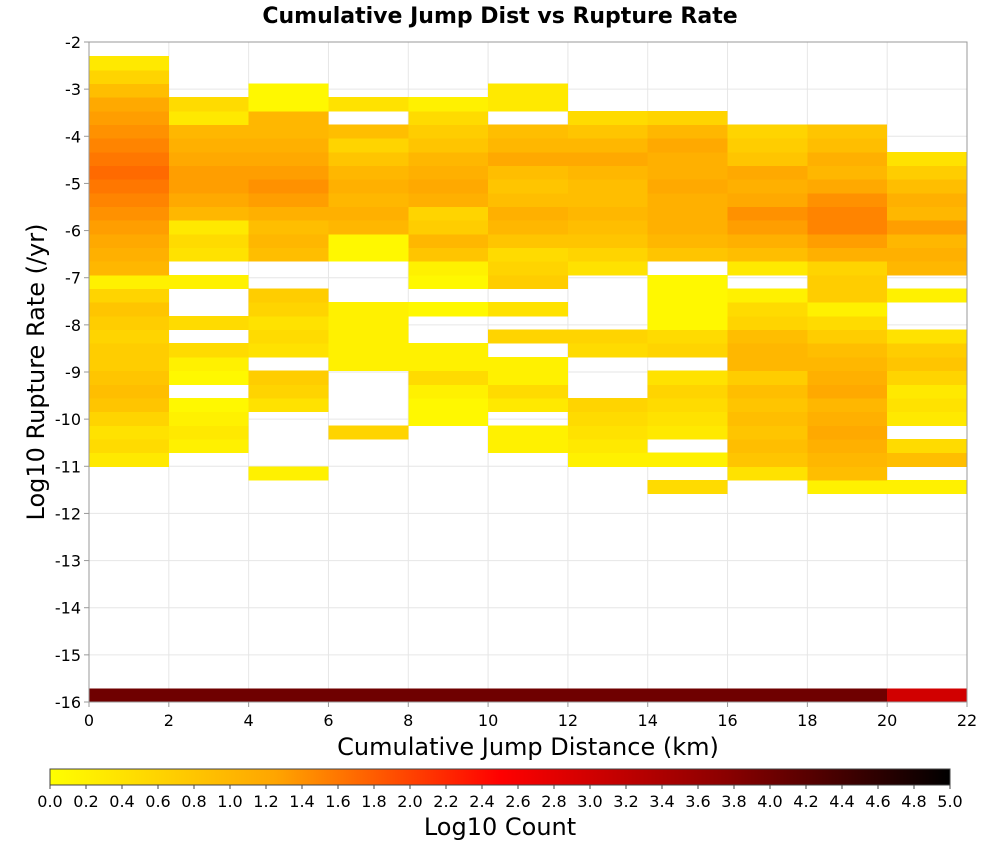  I want to click on colorbar-tick-label: 2.8, so click(553, 801).